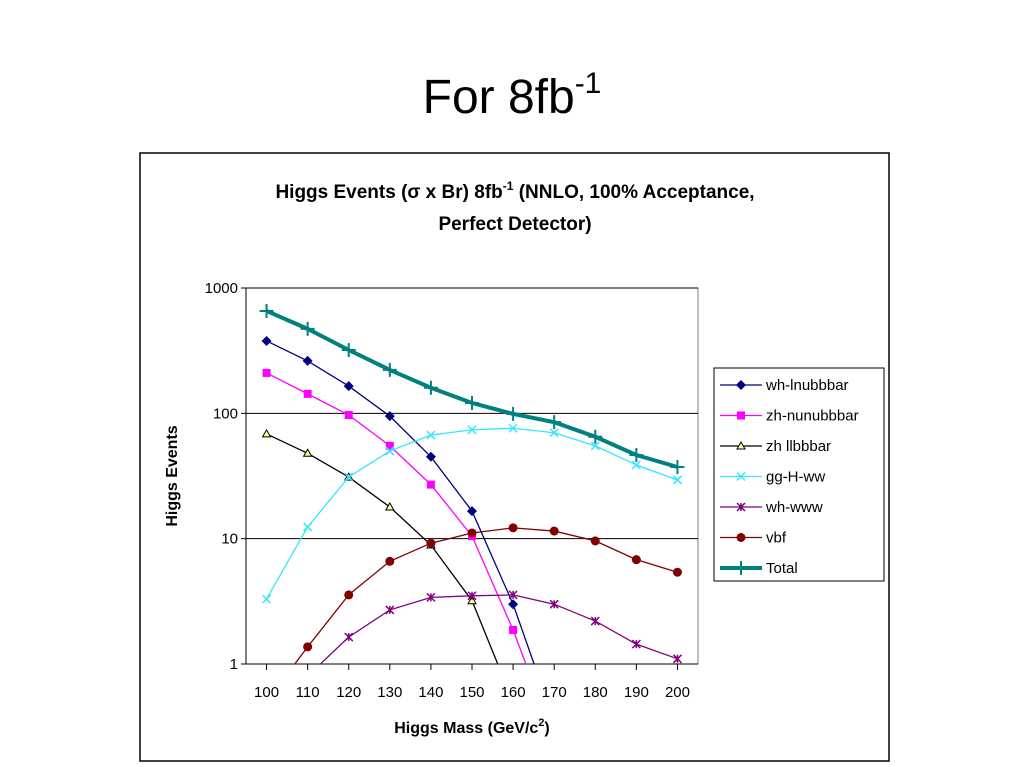 The width and height of the screenshot is (1023, 767). What do you see at coordinates (541, 723) in the screenshot?
I see `x-label-sup: 2` at bounding box center [541, 723].